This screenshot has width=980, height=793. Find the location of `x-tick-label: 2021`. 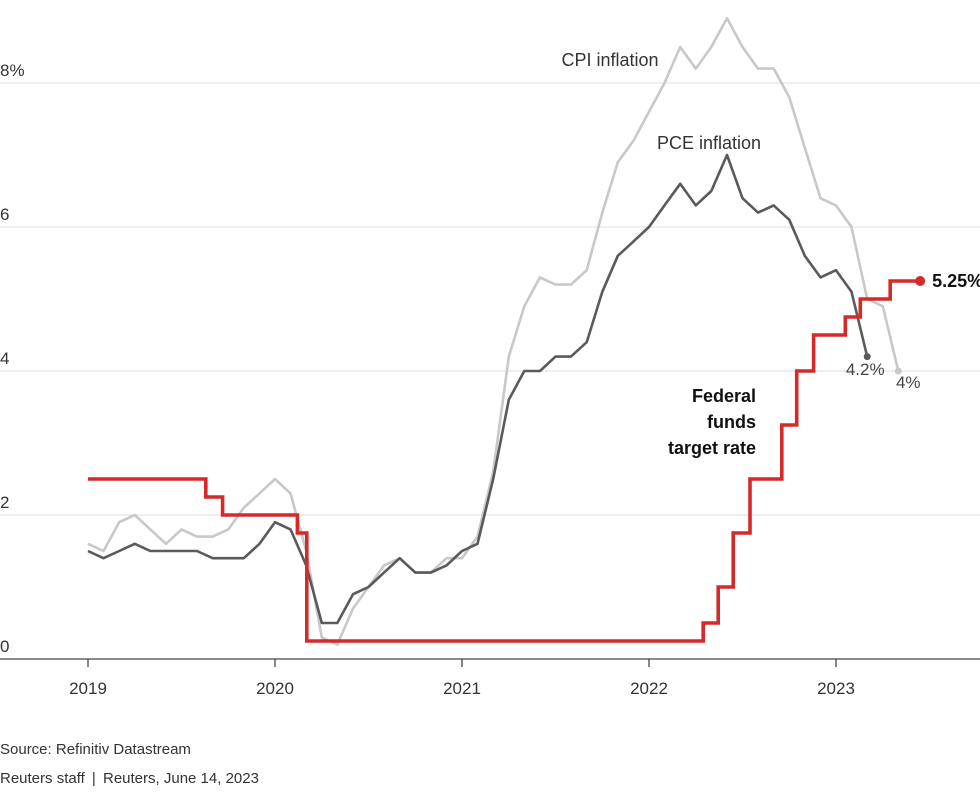

x-tick-label: 2021 is located at coordinates (462, 688).